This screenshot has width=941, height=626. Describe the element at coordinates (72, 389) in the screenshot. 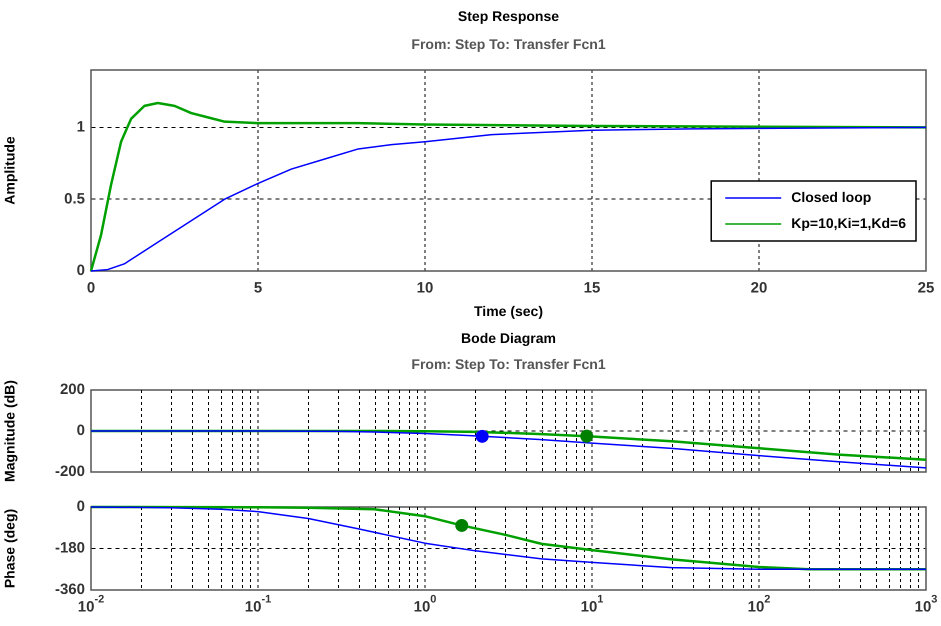

I see `y-tick-label: 200` at that location.